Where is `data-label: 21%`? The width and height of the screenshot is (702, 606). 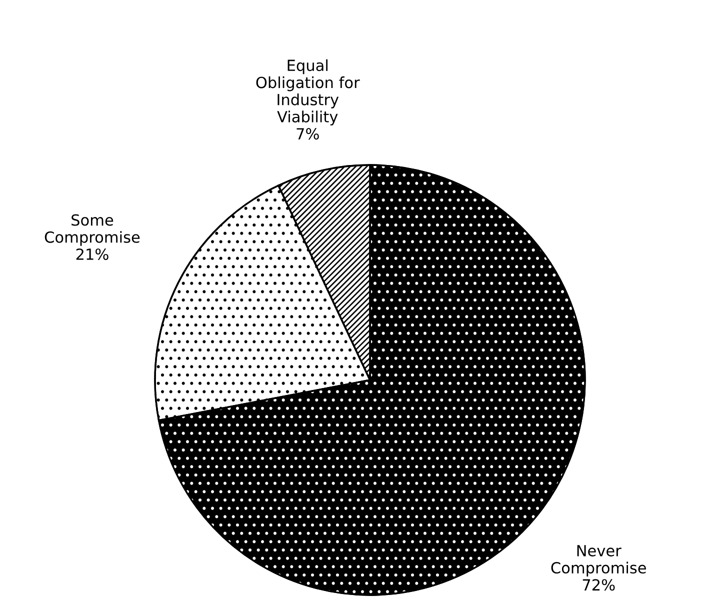 data-label: 21% is located at coordinates (92, 254).